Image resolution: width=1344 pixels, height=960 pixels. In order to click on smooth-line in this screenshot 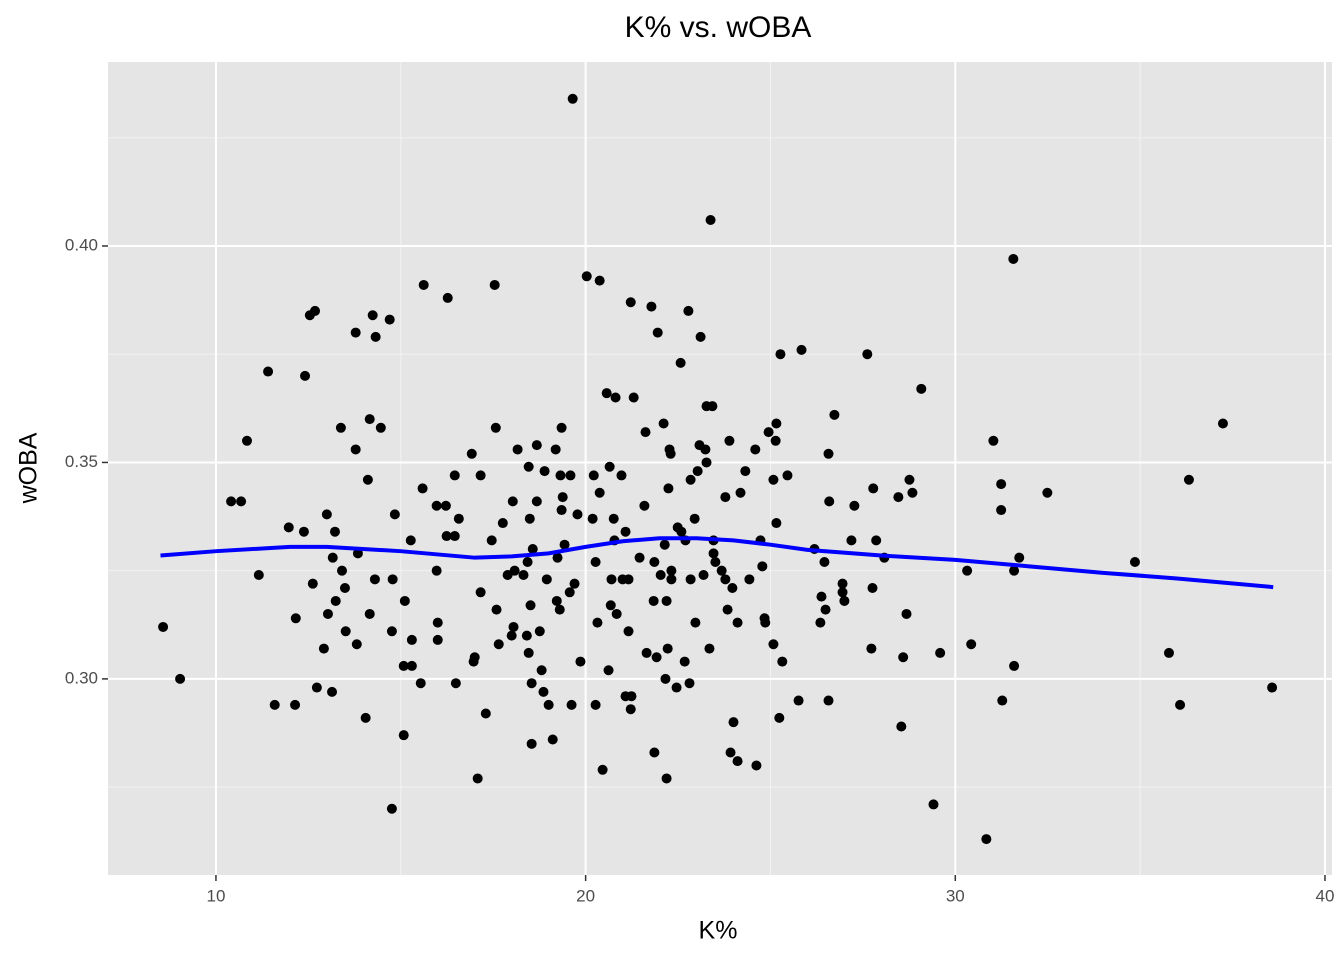, I will do `click(717, 563)`.